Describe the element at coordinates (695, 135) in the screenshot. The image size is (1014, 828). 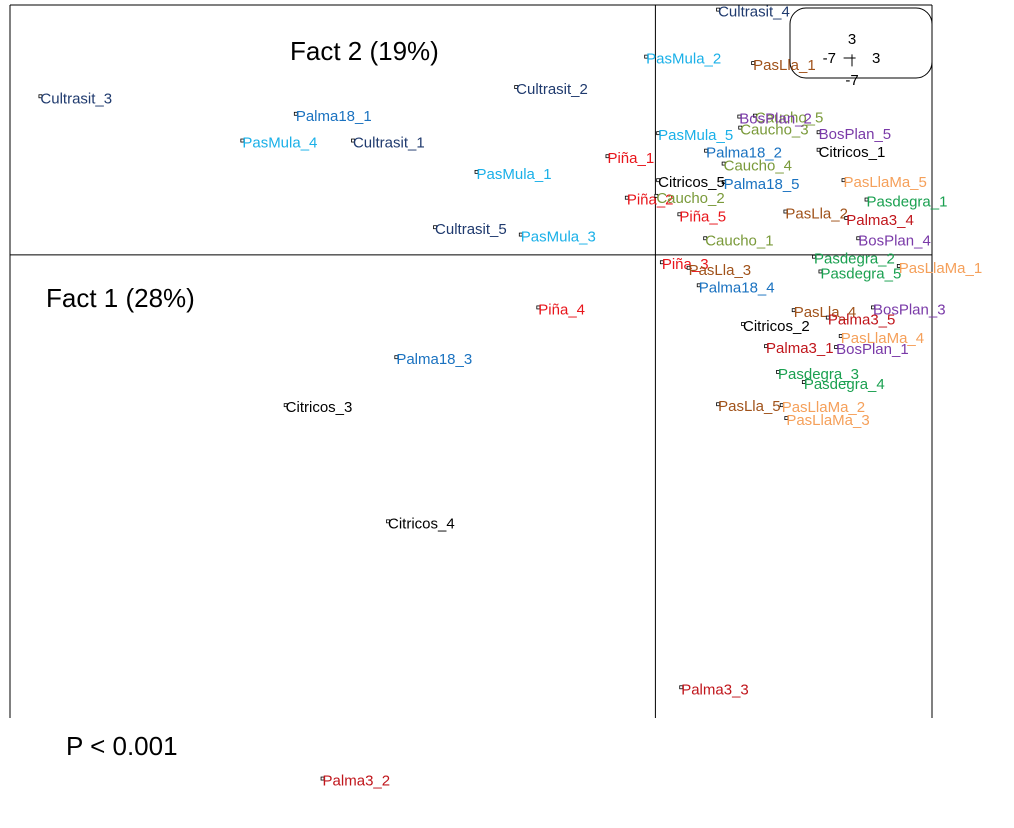
I see `point-label: PasMula_5` at that location.